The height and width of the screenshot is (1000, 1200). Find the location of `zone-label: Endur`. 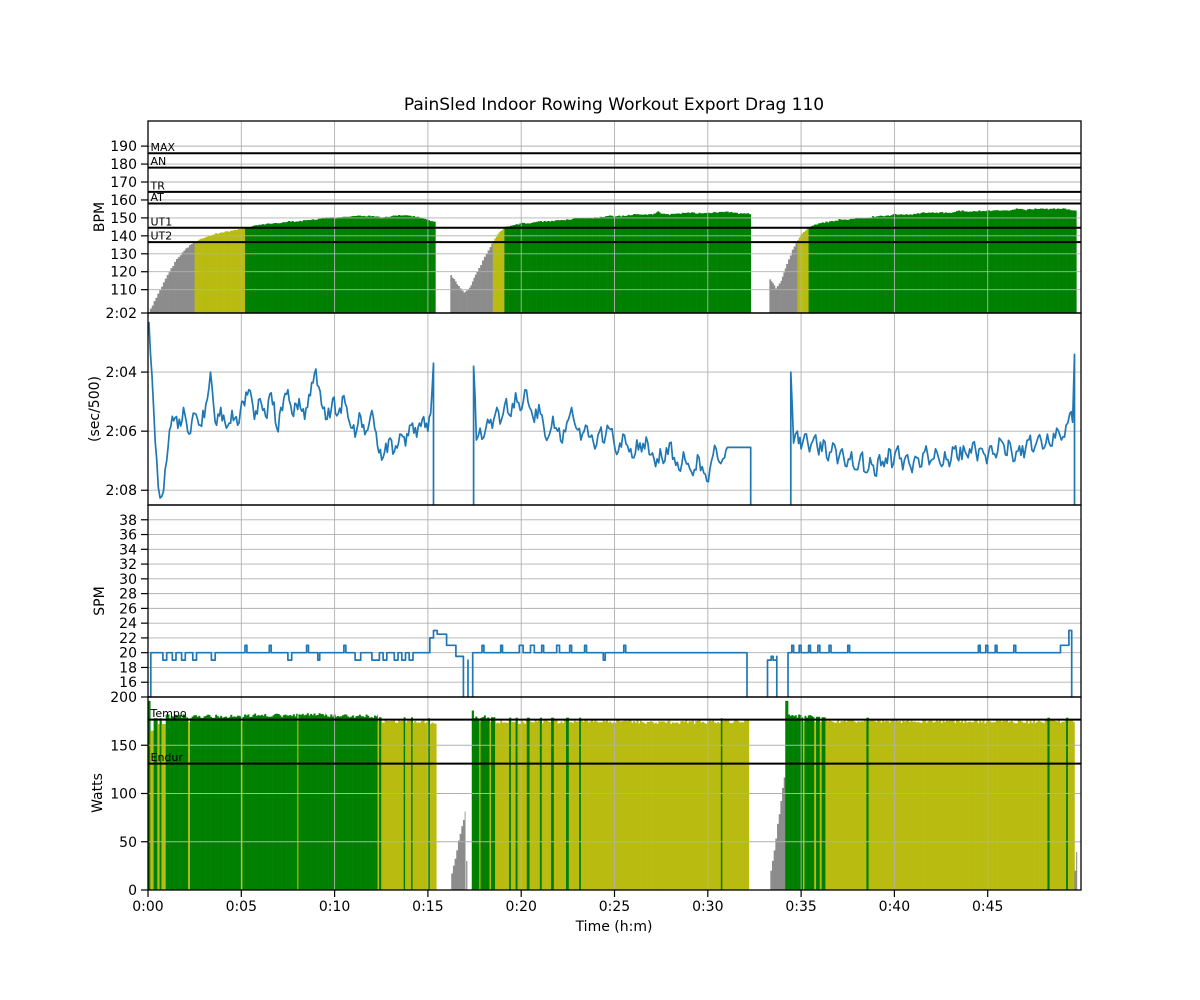

zone-label: Endur is located at coordinates (167, 757).